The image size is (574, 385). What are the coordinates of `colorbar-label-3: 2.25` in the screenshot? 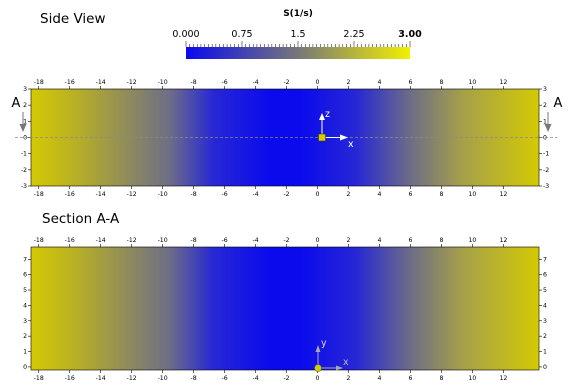 It's located at (353, 34).